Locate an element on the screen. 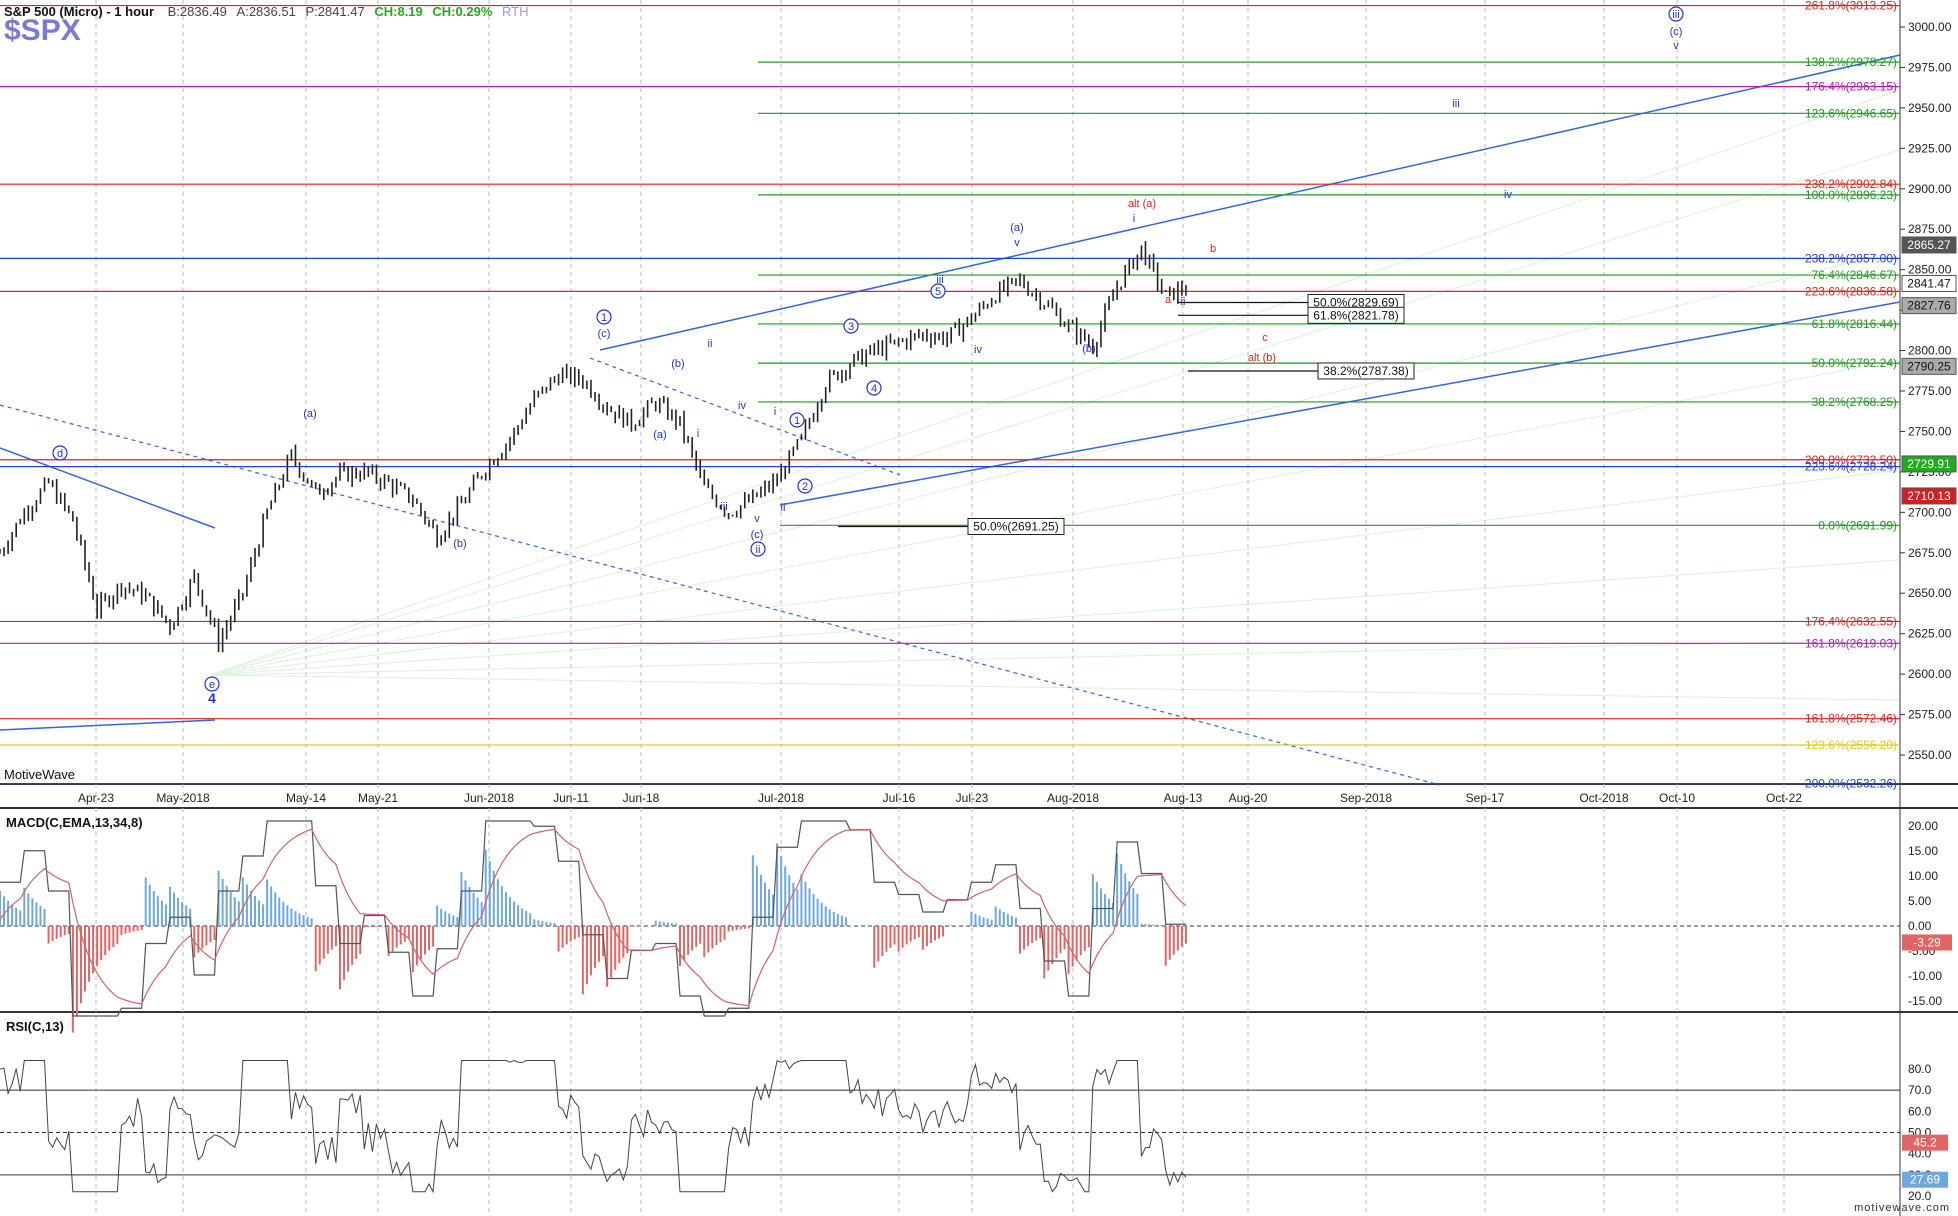 The height and width of the screenshot is (1216, 1958). price-tag-label: 2710.13 is located at coordinates (1929, 496).